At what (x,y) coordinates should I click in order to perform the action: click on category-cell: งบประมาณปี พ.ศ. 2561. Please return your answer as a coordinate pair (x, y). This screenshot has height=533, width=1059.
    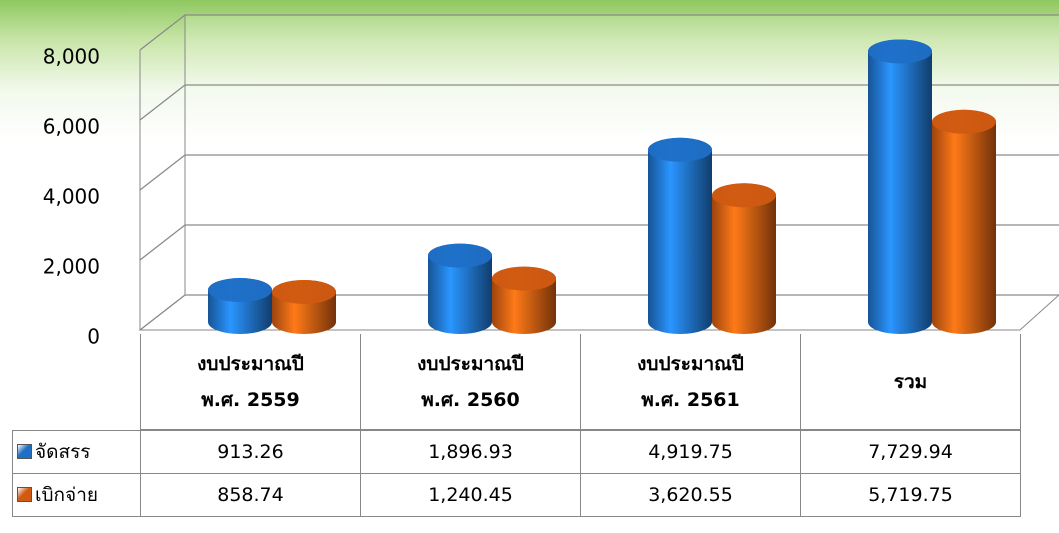
    Looking at the image, I should click on (690, 382).